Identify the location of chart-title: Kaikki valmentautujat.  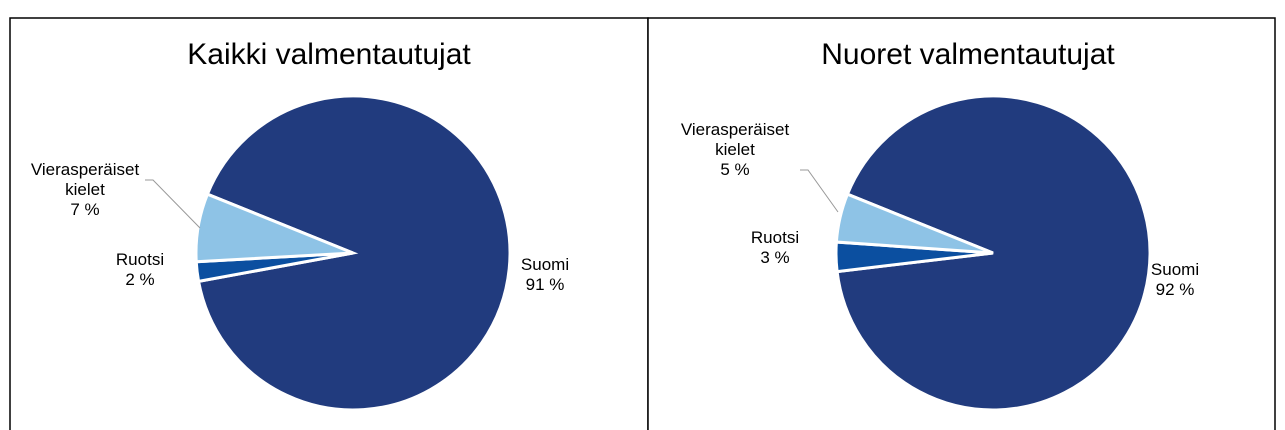
(329, 54).